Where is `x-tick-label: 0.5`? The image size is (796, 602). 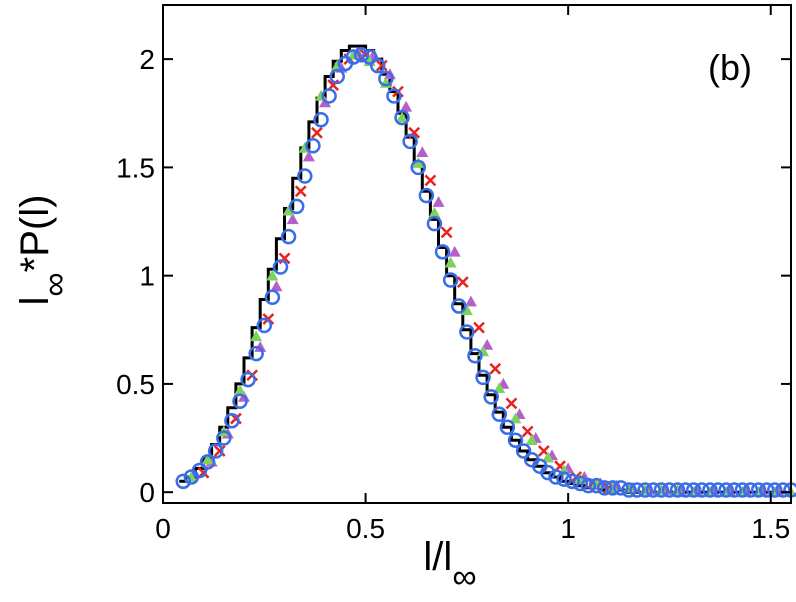 x-tick-label: 0.5 is located at coordinates (365, 528).